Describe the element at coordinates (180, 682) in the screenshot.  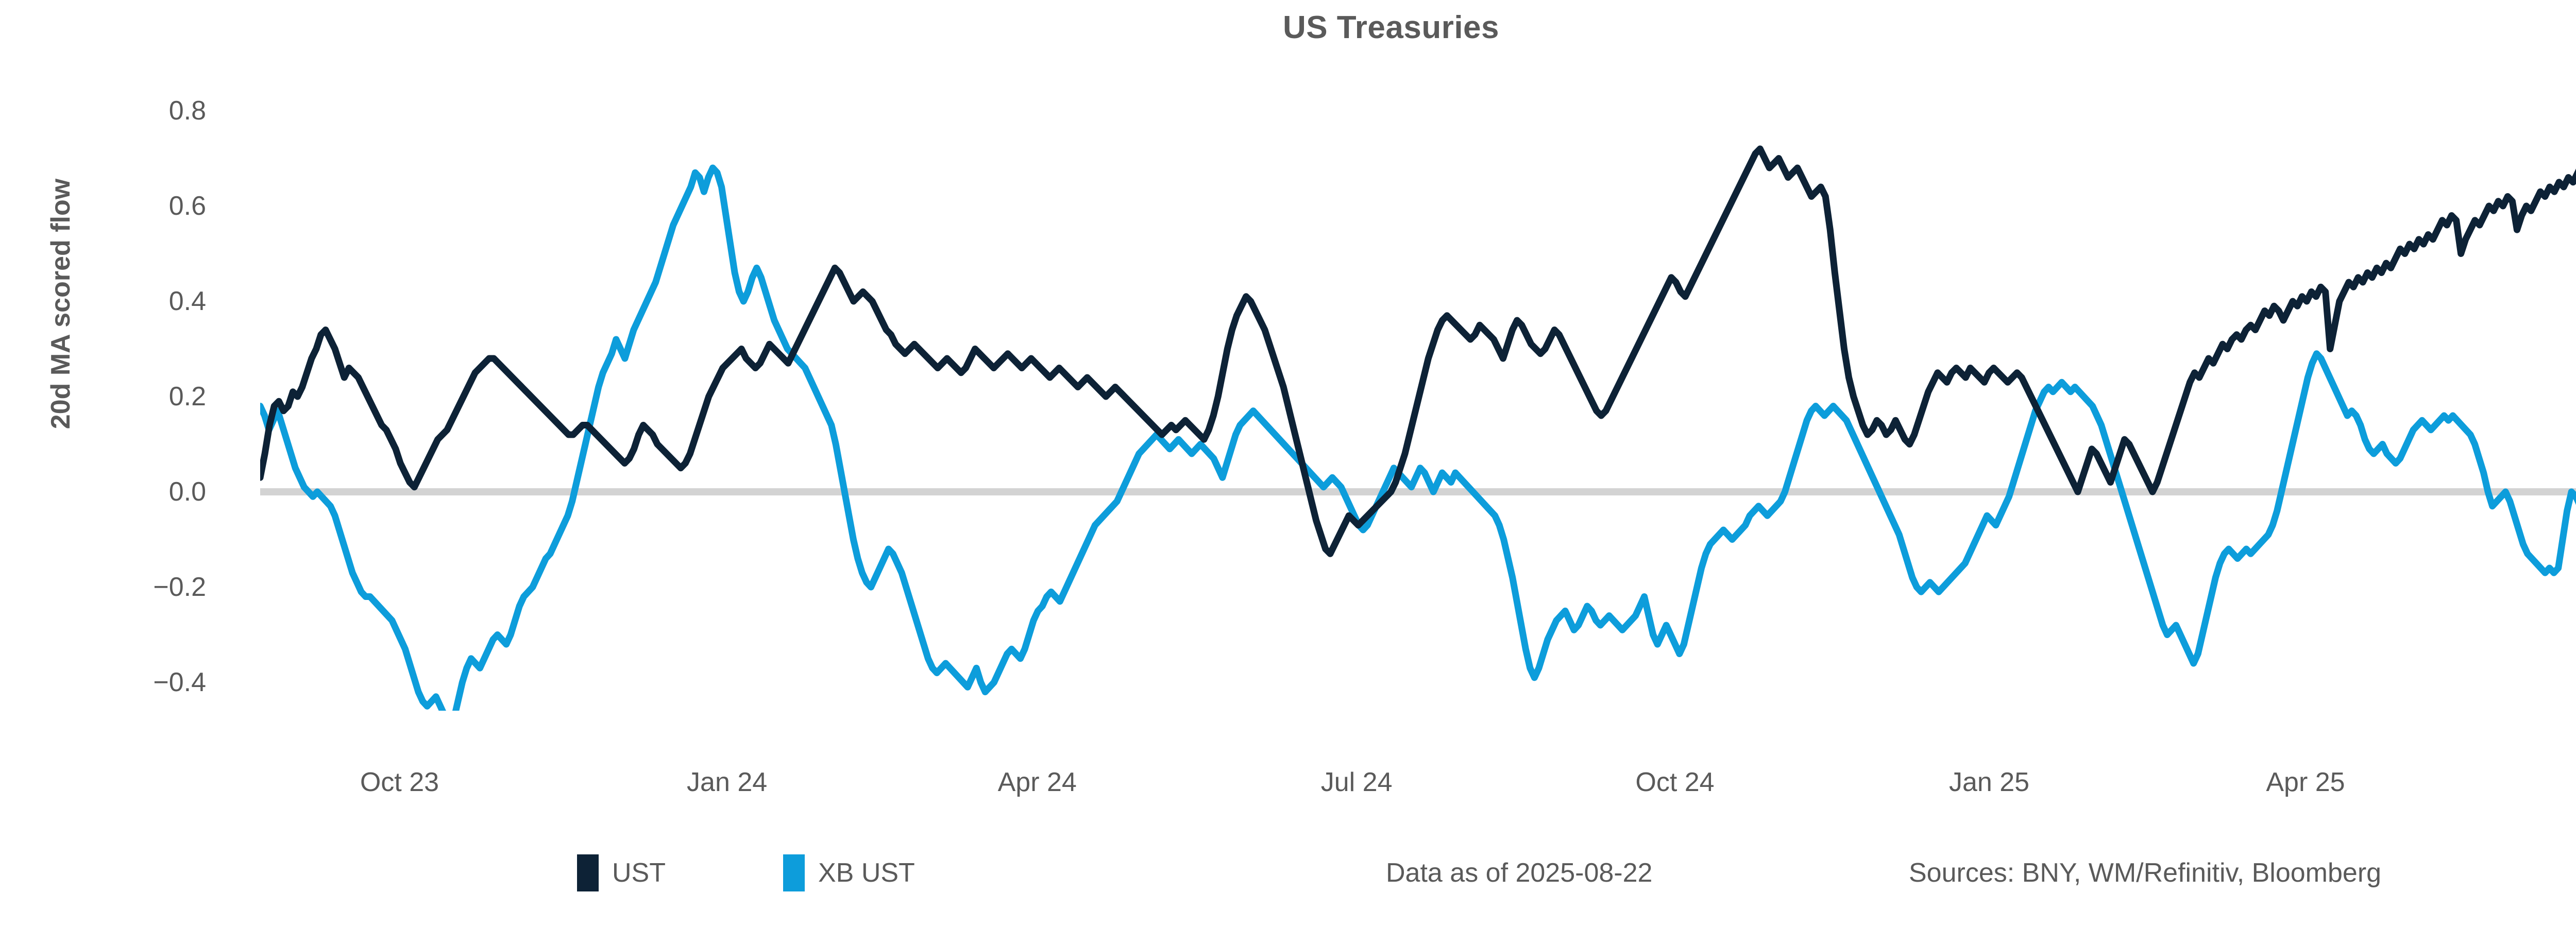
I see `y-tick-label: −0.4` at that location.